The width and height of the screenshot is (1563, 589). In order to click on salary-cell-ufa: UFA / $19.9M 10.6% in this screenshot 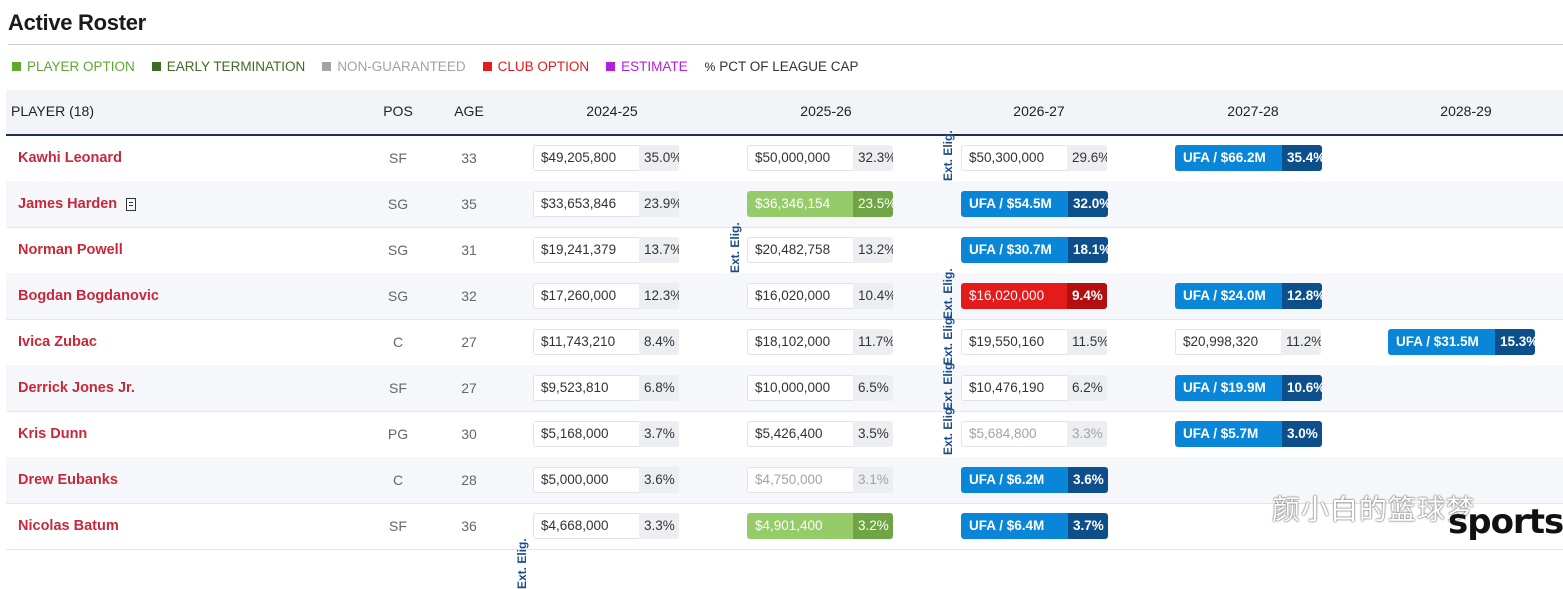, I will do `click(1248, 388)`.